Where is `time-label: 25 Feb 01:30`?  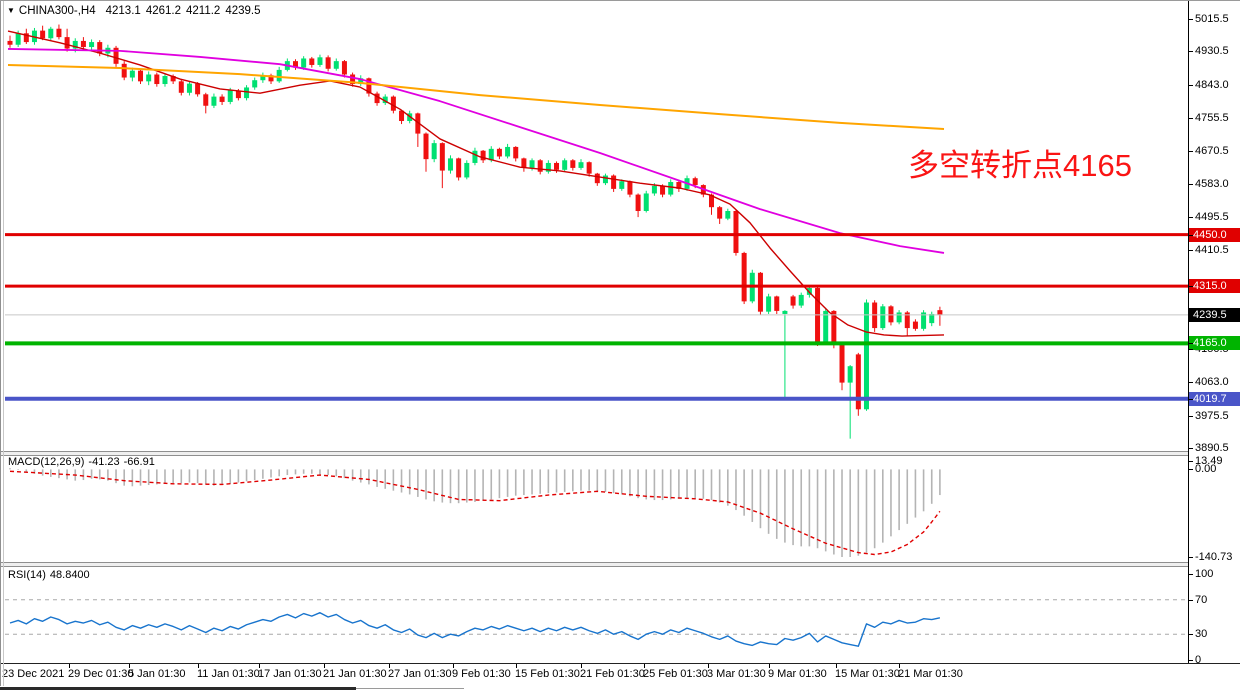 time-label: 25 Feb 01:30 is located at coordinates (675, 674).